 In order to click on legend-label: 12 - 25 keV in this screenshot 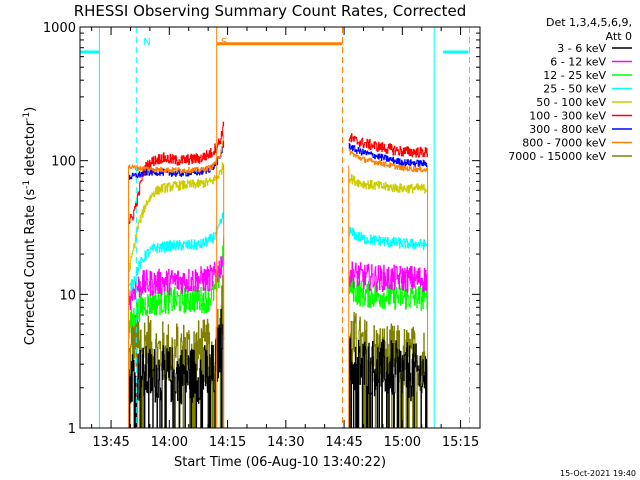, I will do `click(574, 75)`.